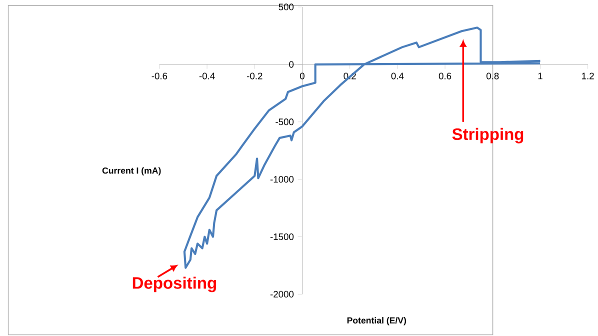 The height and width of the screenshot is (336, 598). Describe the element at coordinates (282, 294) in the screenshot. I see `y-tick-label: -2000` at that location.